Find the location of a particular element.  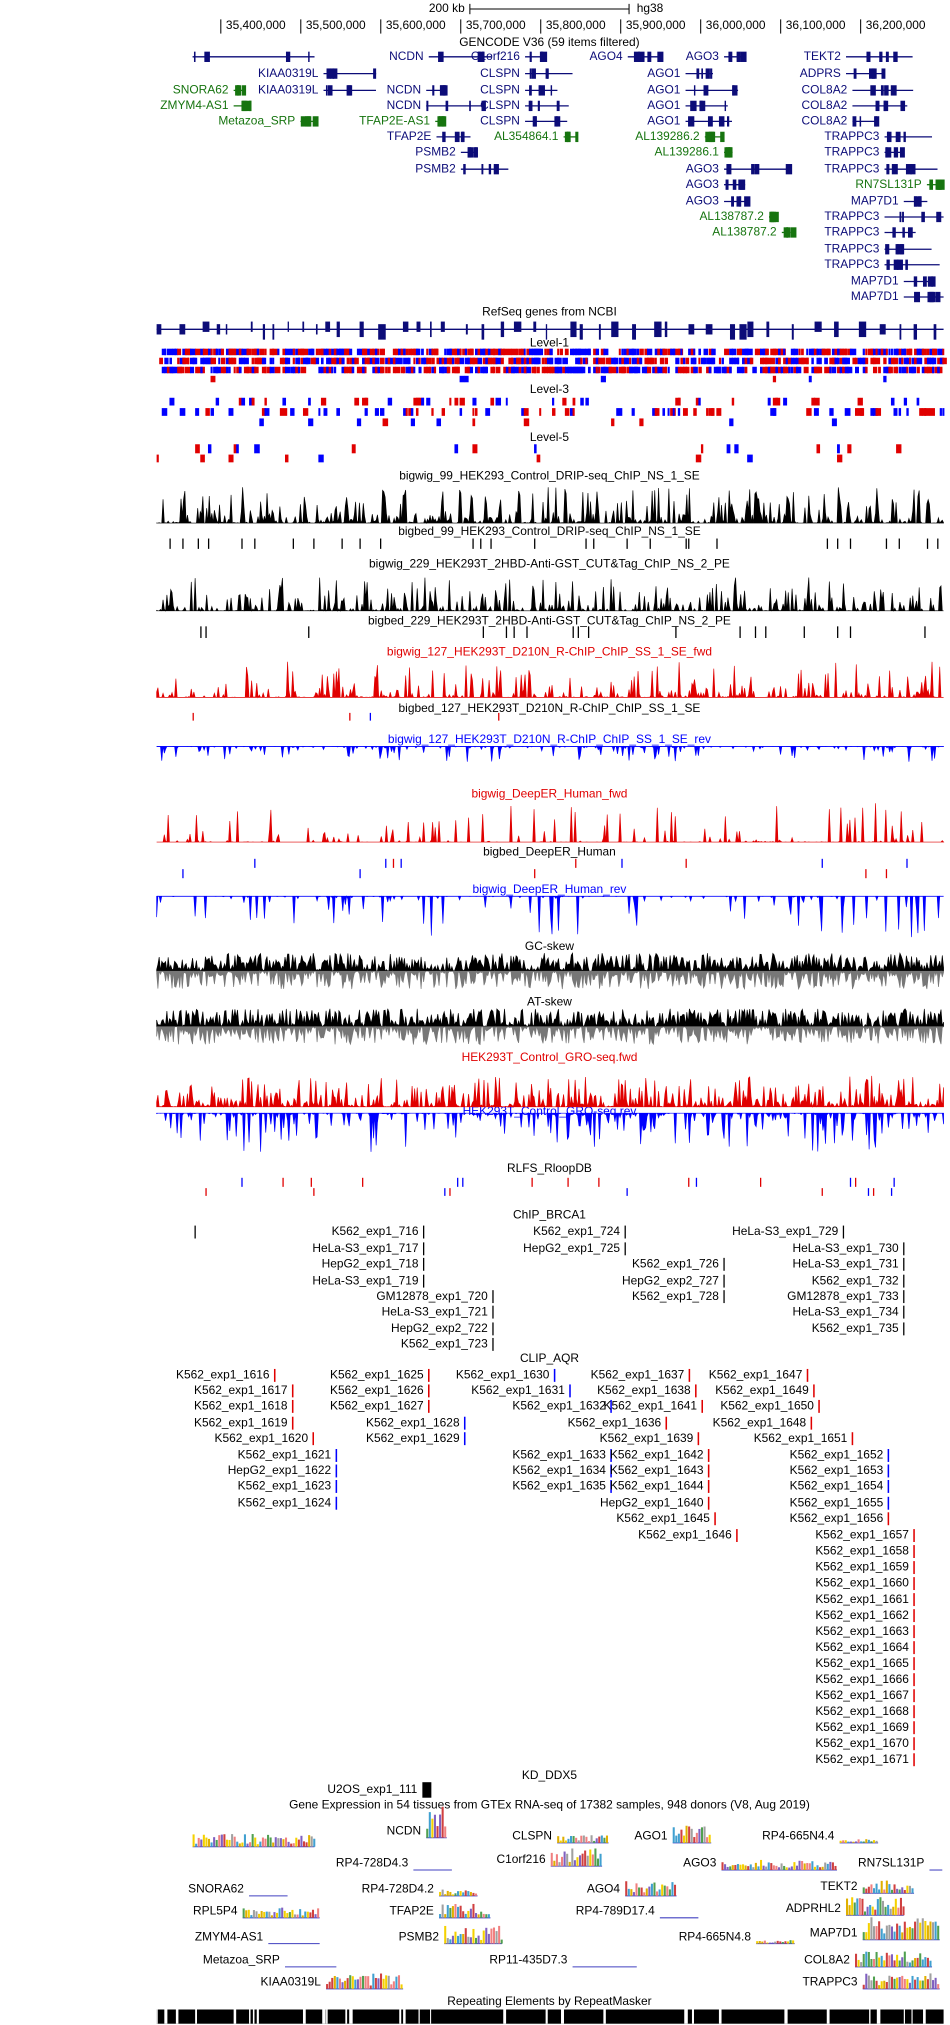

item-label: K562_exp1_1662 is located at coordinates (862, 1615).